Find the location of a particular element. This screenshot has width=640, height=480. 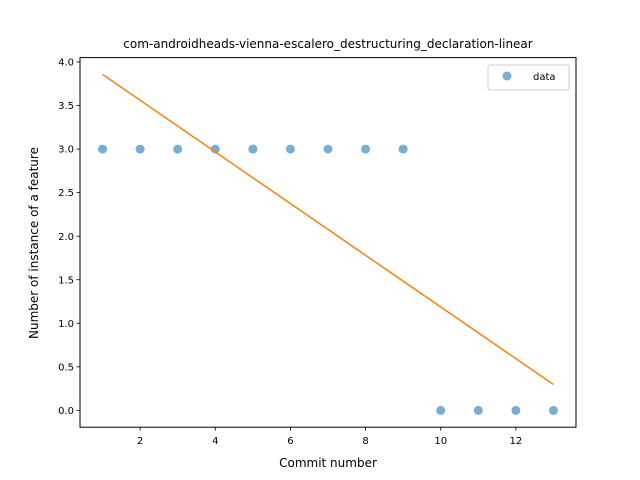

y-tick-label: 4.0 is located at coordinates (66, 63).